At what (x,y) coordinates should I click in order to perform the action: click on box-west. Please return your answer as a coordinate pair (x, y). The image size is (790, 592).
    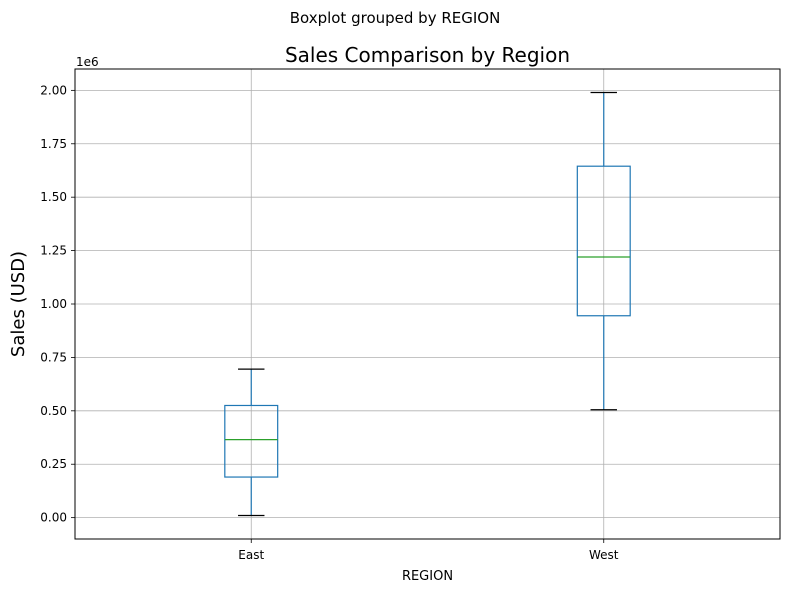
    Looking at the image, I should click on (603, 251).